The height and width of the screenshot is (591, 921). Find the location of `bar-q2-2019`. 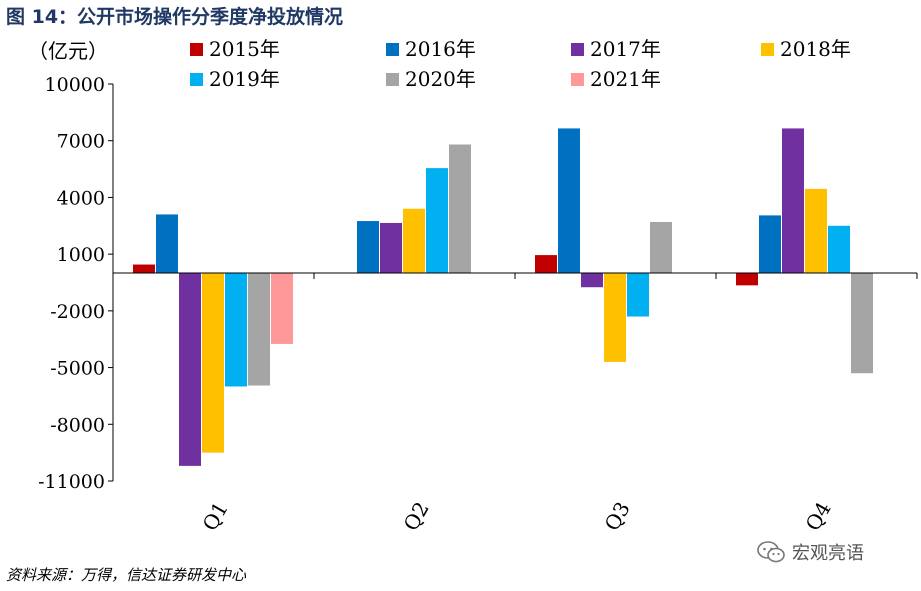

bar-q2-2019 is located at coordinates (437, 221).